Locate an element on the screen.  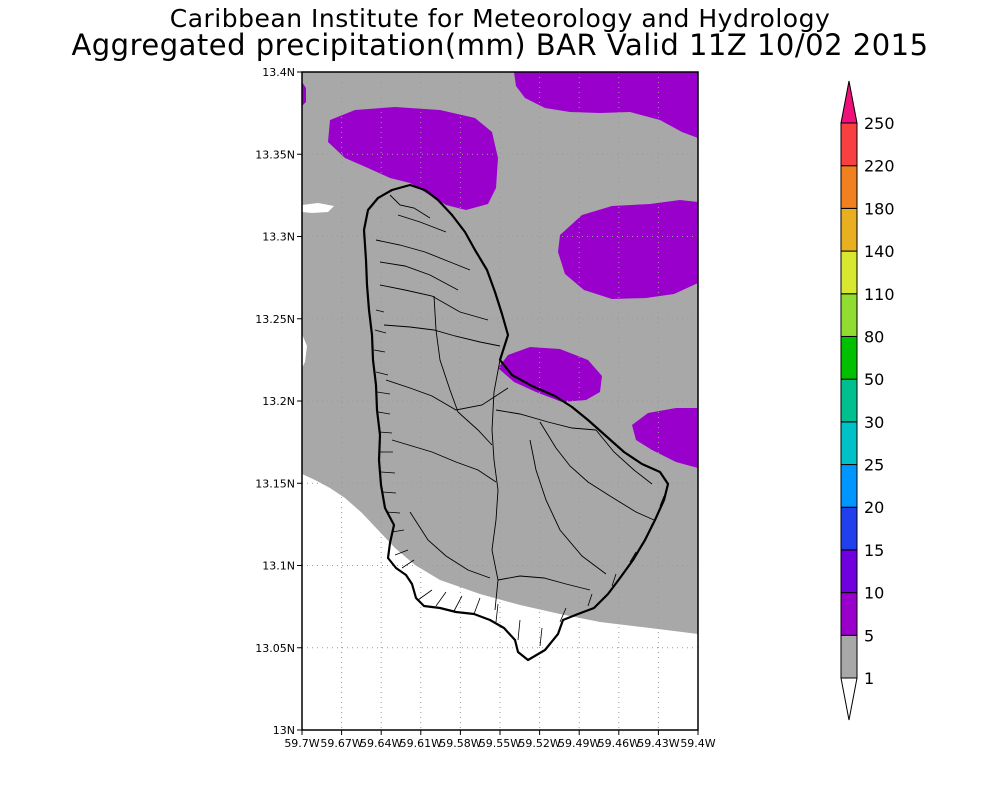
colorbar-label: 1 is located at coordinates (869, 678).